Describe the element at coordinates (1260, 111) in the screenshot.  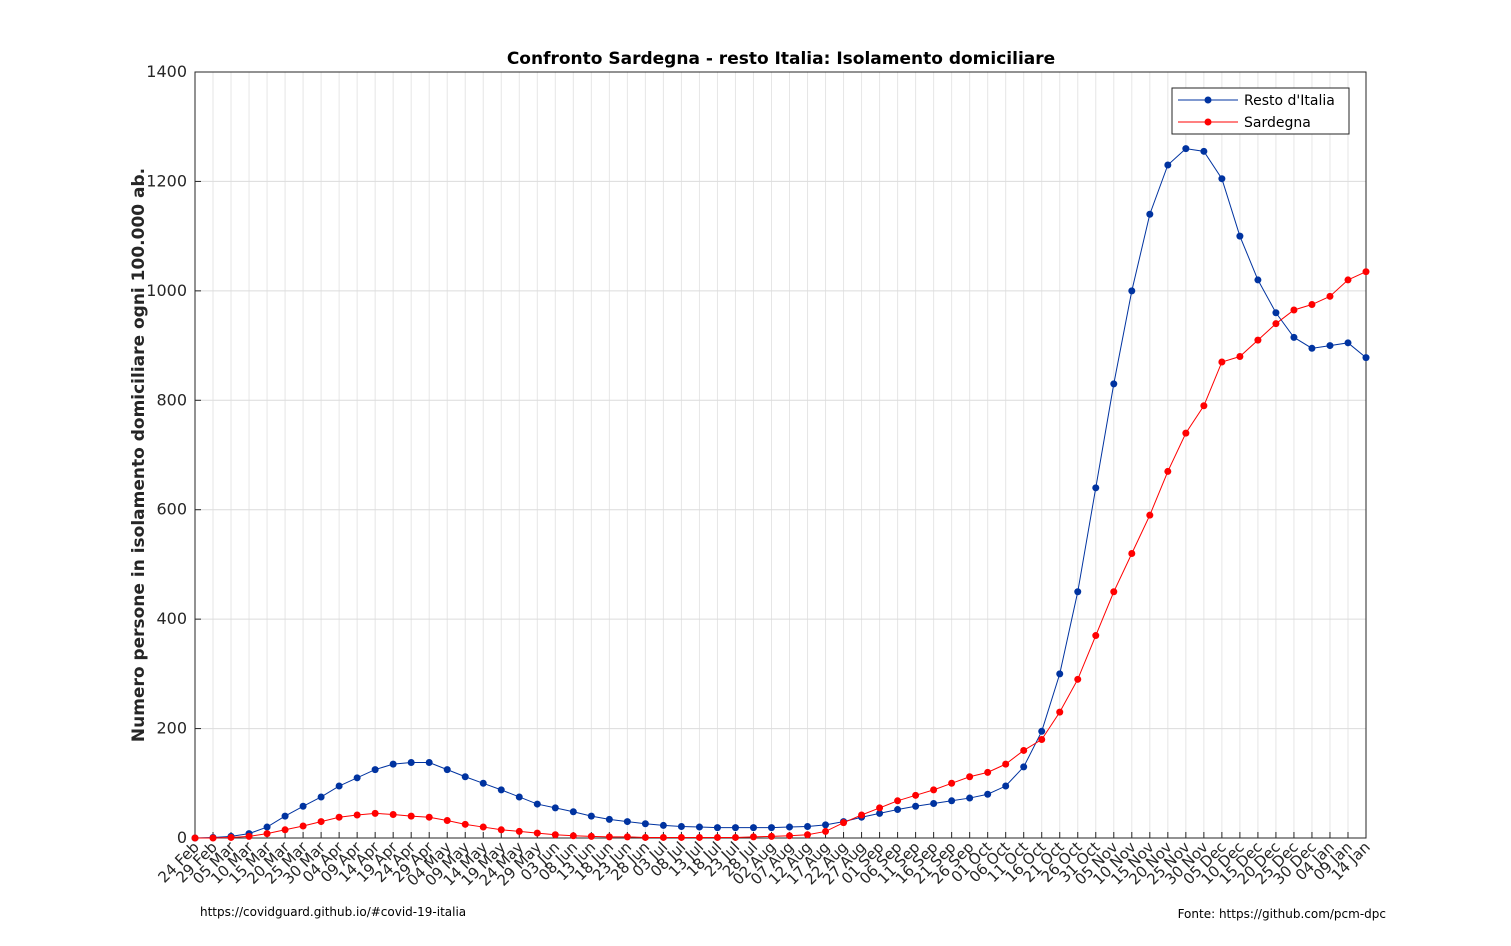
I see `legend-box` at that location.